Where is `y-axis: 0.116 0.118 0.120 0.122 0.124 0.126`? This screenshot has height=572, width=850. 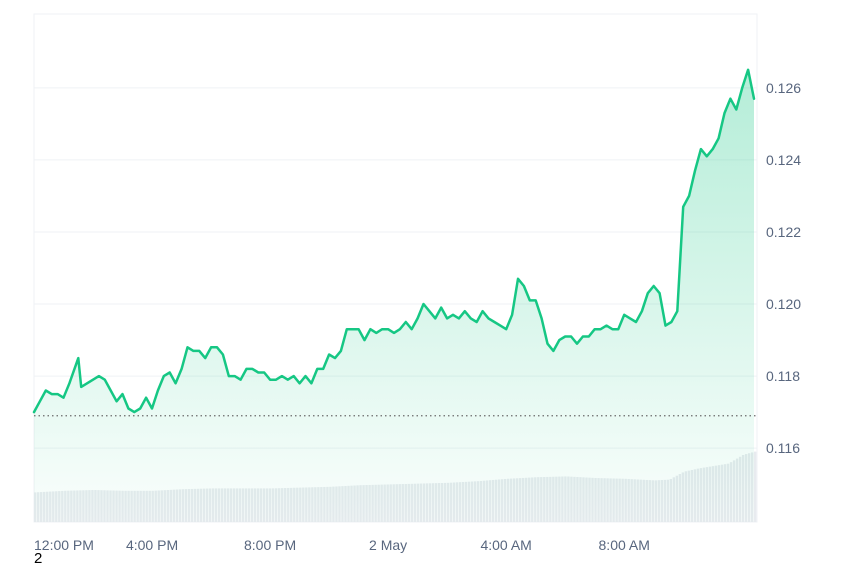
y-axis: 0.116 0.118 0.120 0.122 0.124 0.126 is located at coordinates (783, 268).